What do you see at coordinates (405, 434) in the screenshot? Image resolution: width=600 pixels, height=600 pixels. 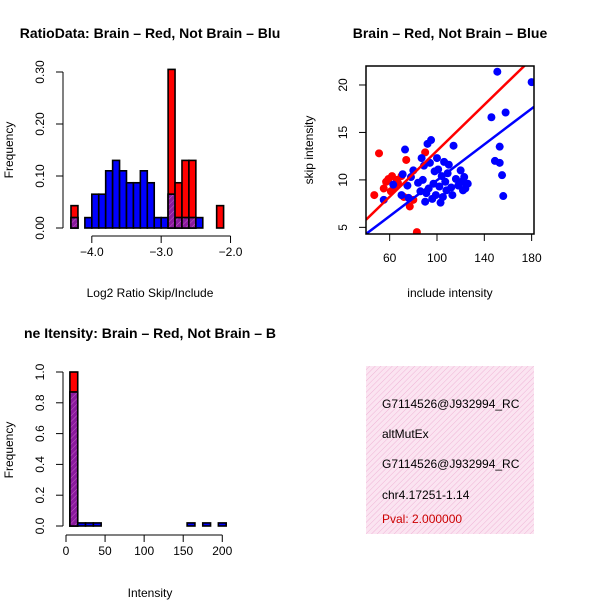 I see `info-line-2: altMutEx` at bounding box center [405, 434].